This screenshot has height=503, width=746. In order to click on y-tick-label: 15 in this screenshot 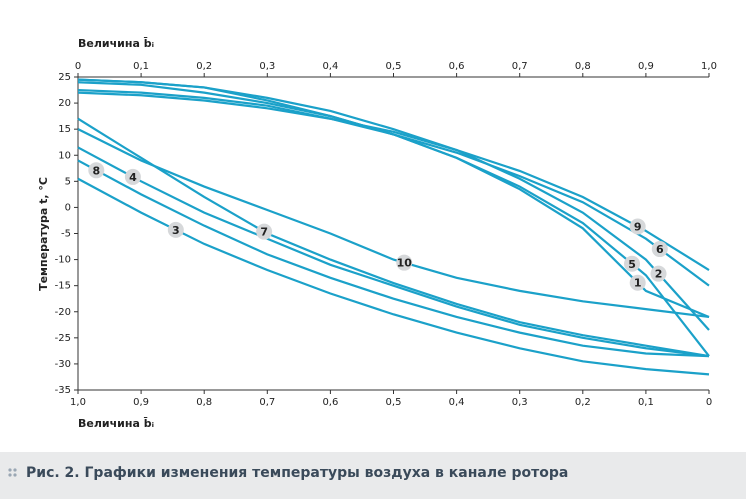, I will do `click(64, 129)`.